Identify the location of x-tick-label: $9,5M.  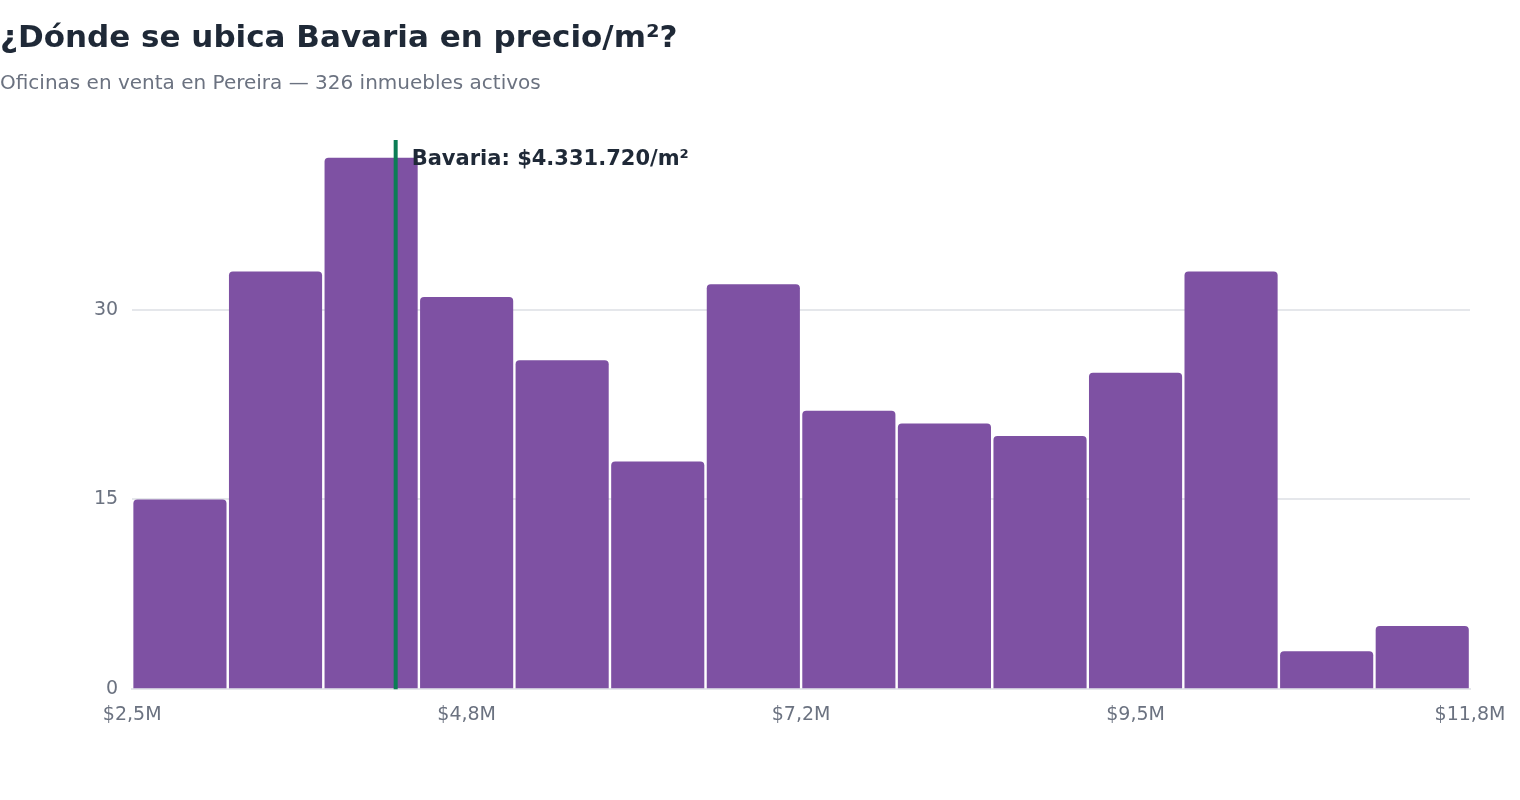
(1135, 712).